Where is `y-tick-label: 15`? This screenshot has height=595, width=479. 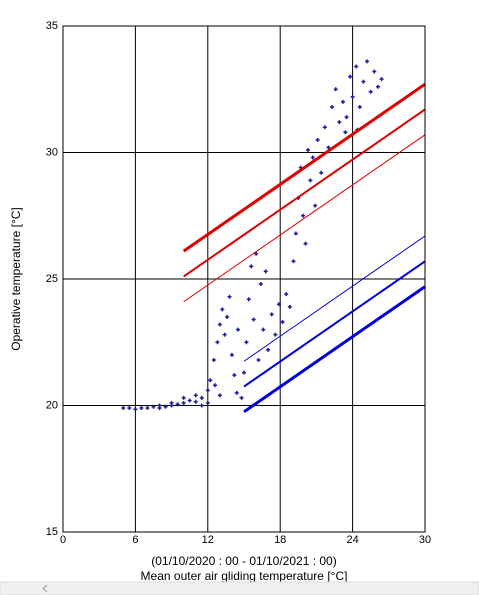
y-tick-label: 15 is located at coordinates (52, 532).